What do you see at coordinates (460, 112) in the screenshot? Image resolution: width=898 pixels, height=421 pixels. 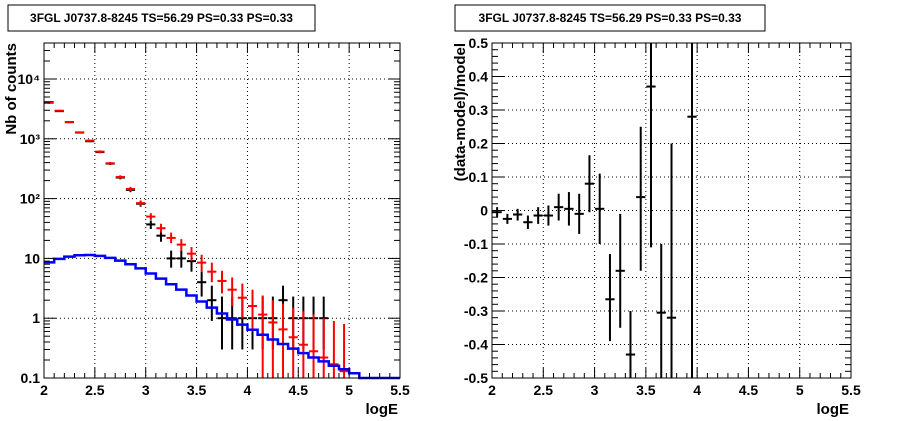 I see `y-axis-title: (data-model)/model` at bounding box center [460, 112].